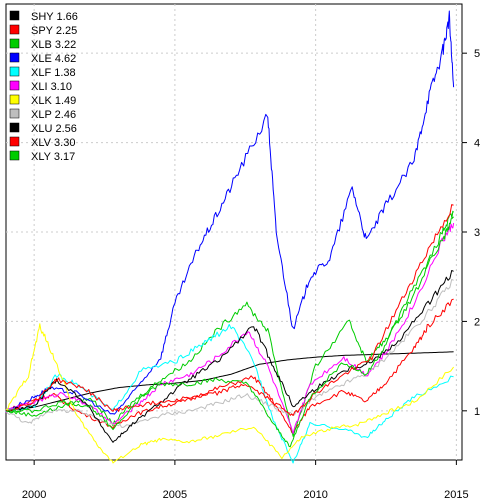  I want to click on y-tick-label: 3, so click(477, 233).